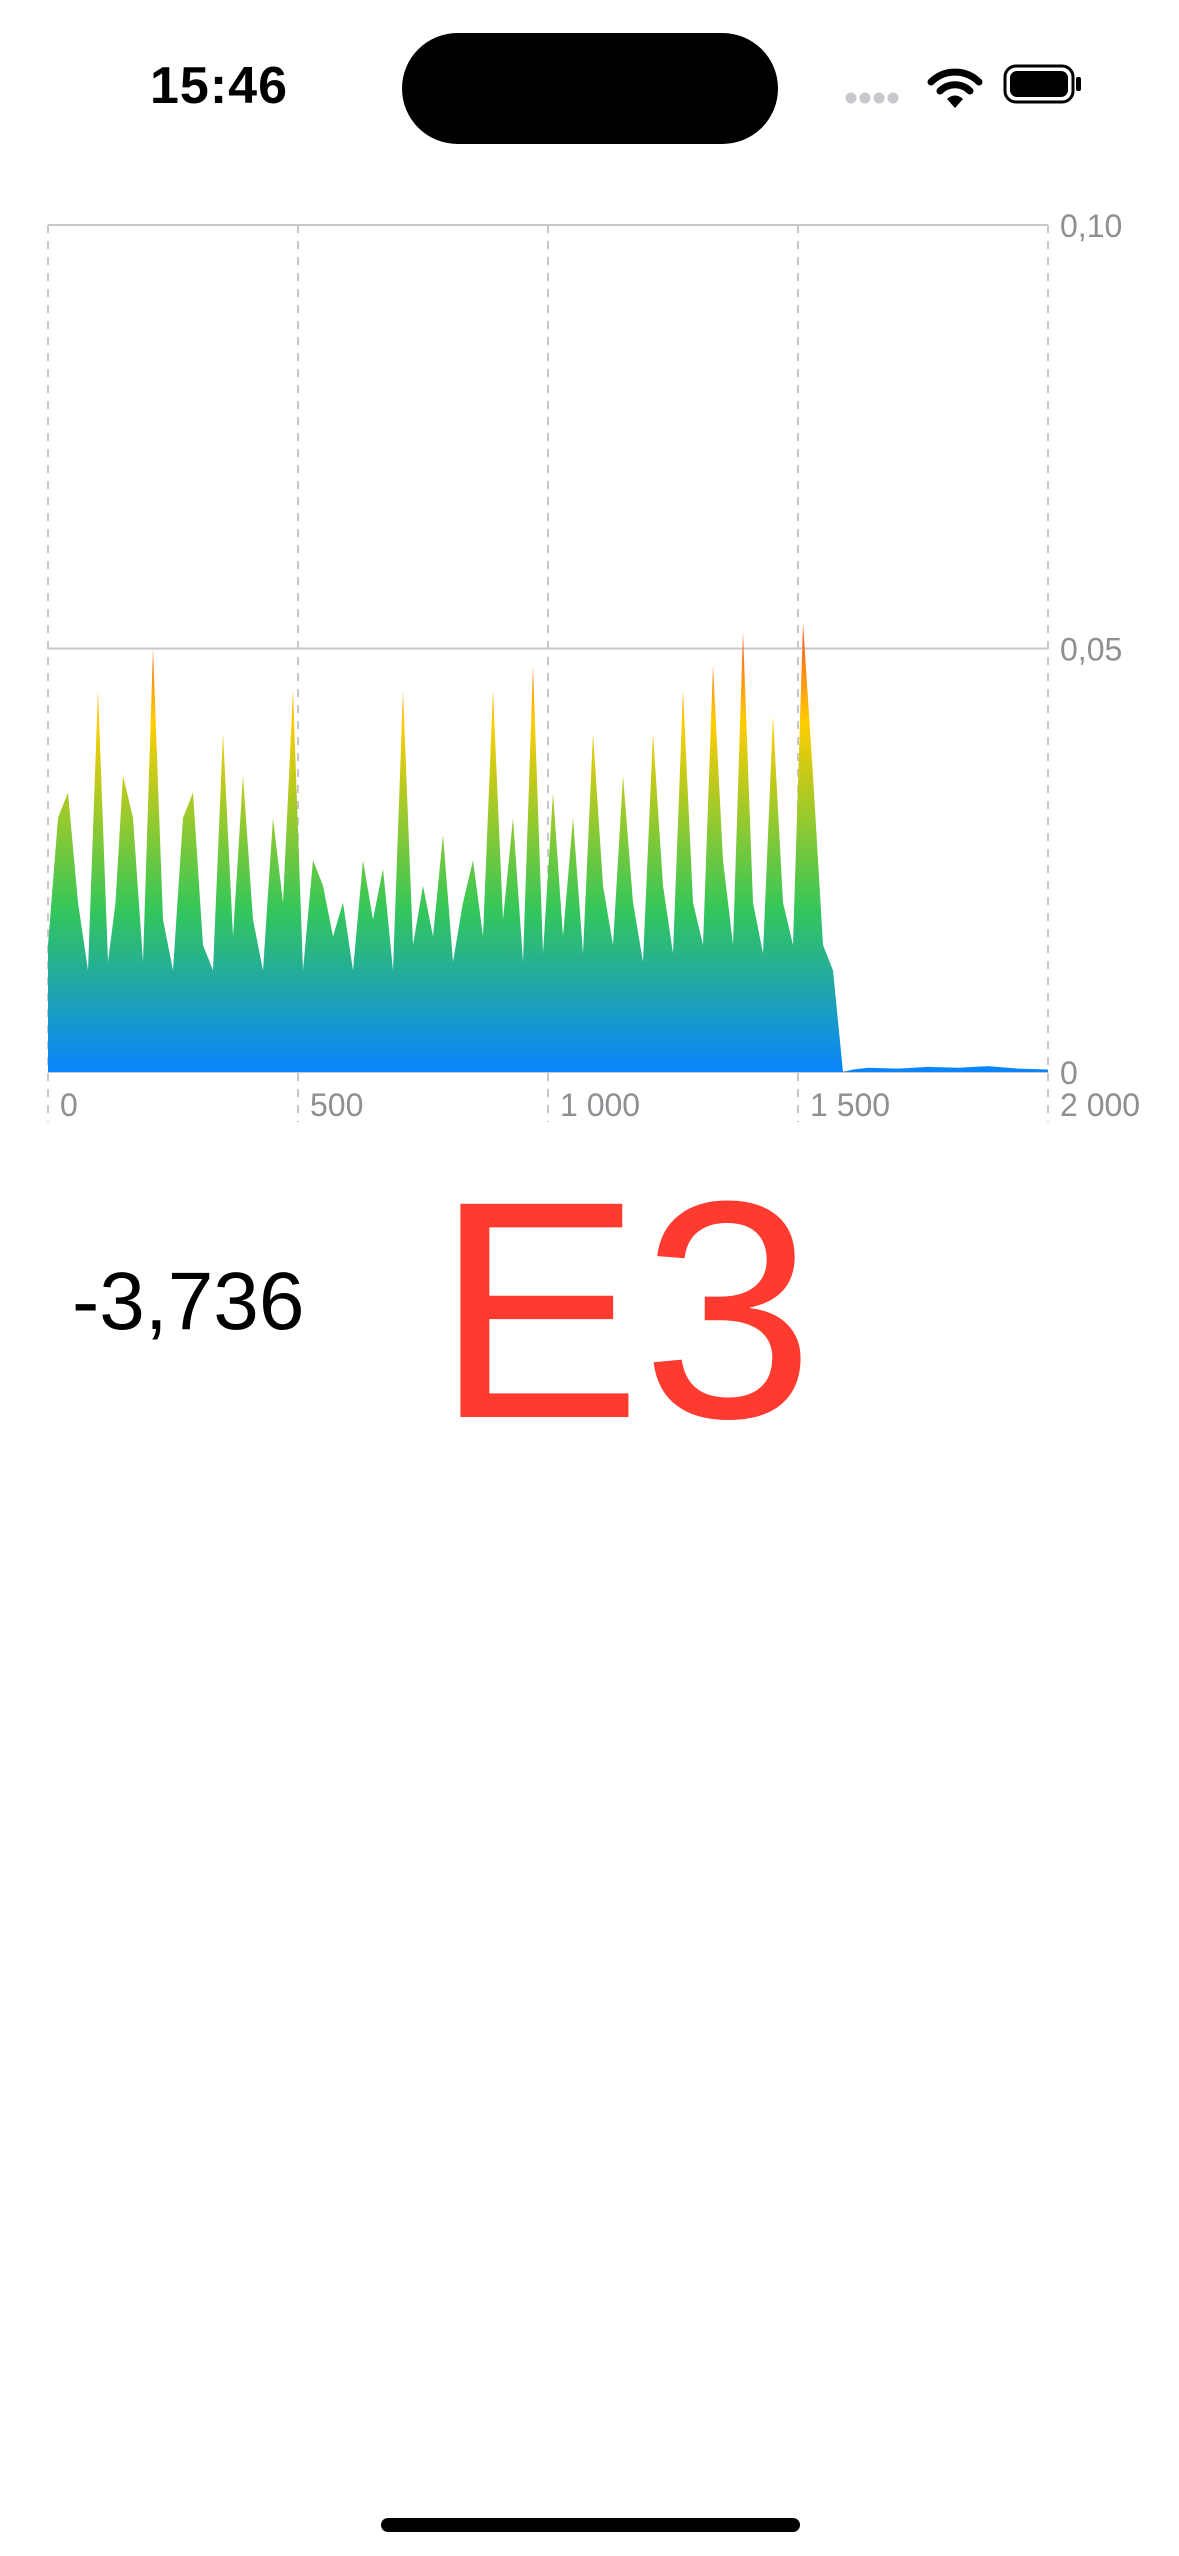  What do you see at coordinates (69, 1105) in the screenshot?
I see `x-tick-label: 0` at bounding box center [69, 1105].